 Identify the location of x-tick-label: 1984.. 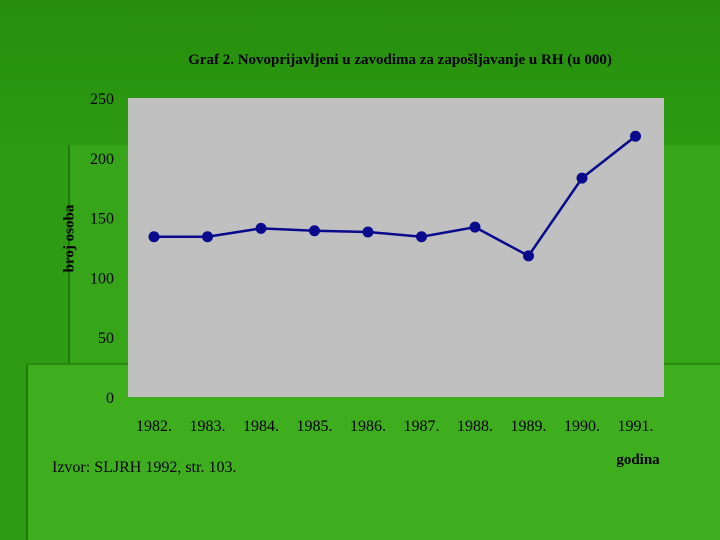
(261, 426).